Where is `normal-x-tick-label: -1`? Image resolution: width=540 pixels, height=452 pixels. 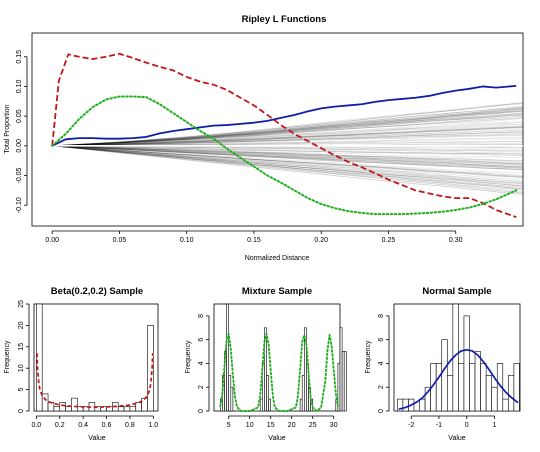 normal-x-tick-label: -1 is located at coordinates (439, 425).